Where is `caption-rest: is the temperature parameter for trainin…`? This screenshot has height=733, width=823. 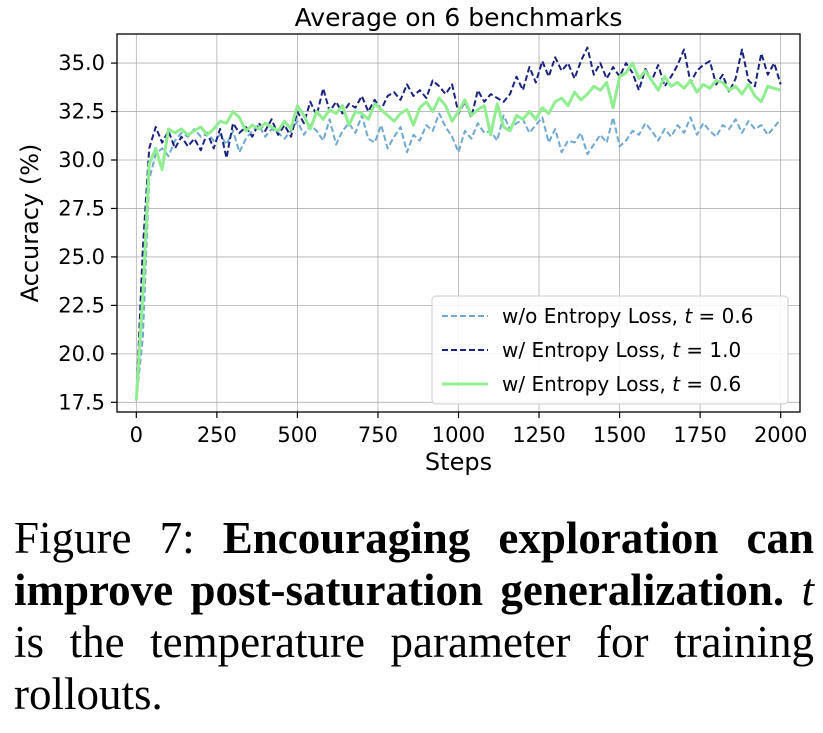 caption-rest: is the temperature parameter for trainin… is located at coordinates (414, 668).